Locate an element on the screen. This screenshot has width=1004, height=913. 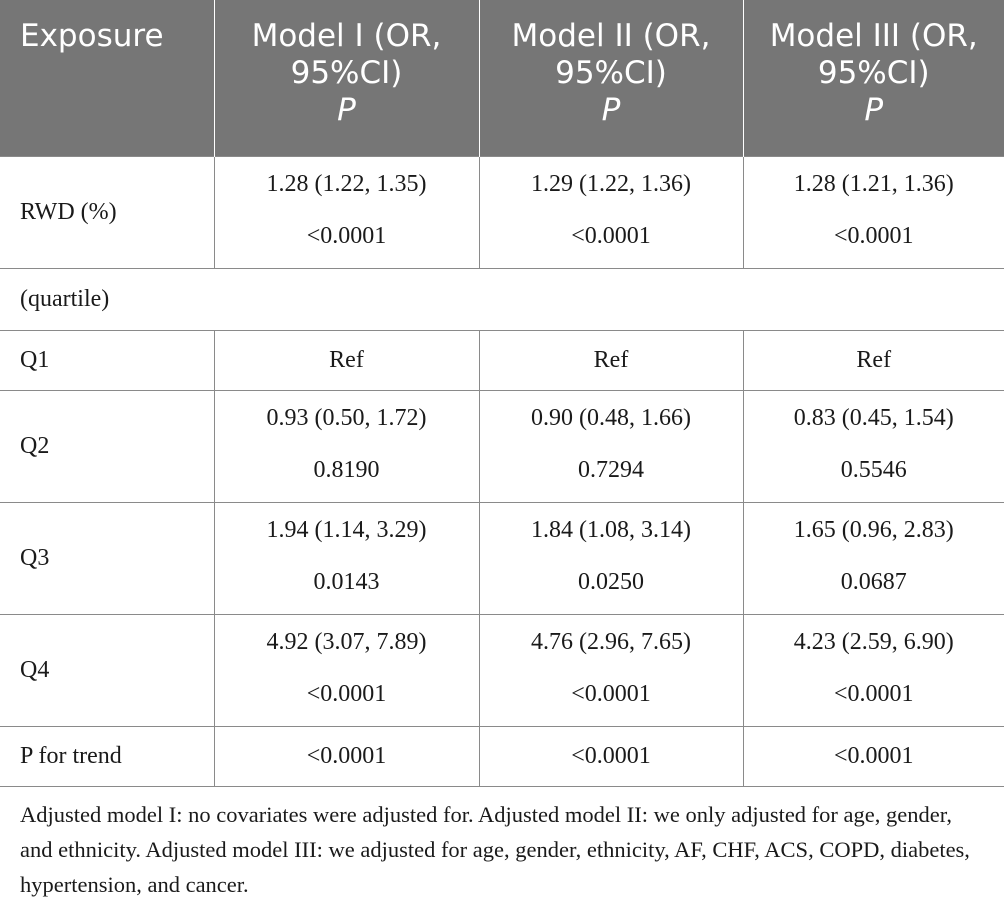
row-label: (quartile) is located at coordinates (502, 299).